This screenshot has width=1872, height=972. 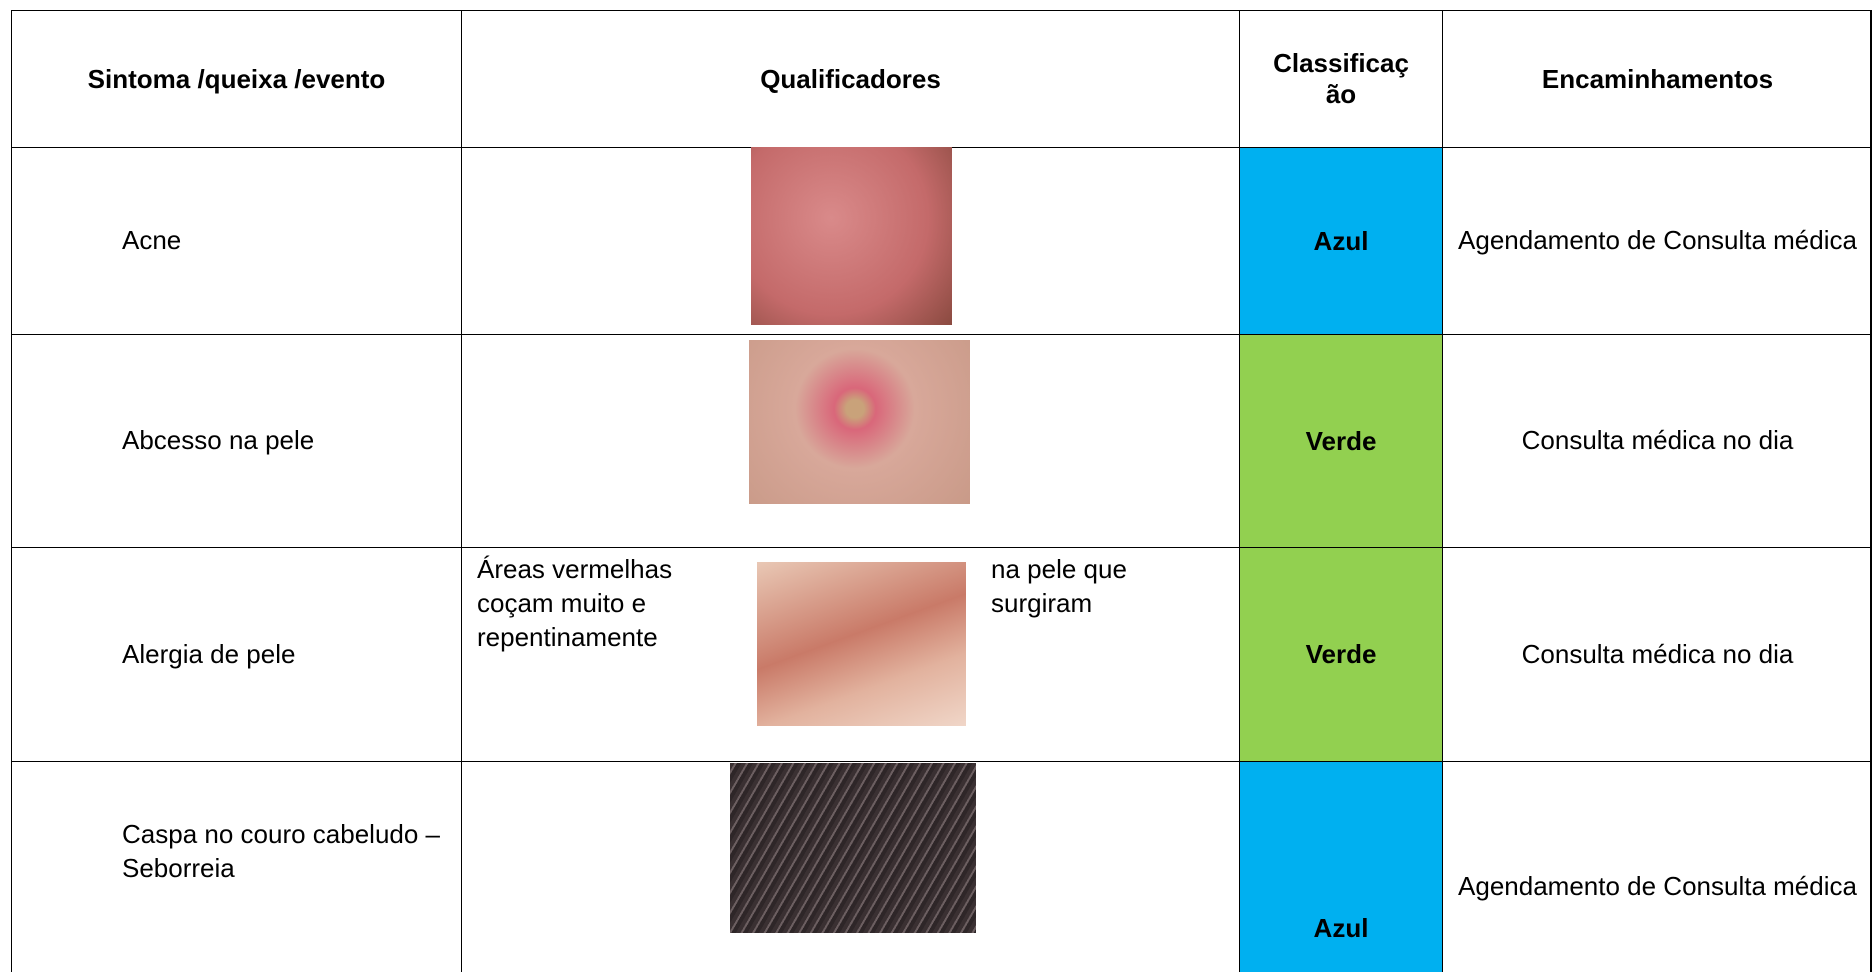 I want to click on qualifier-text: na pele que surgiram, so click(x=1059, y=586).